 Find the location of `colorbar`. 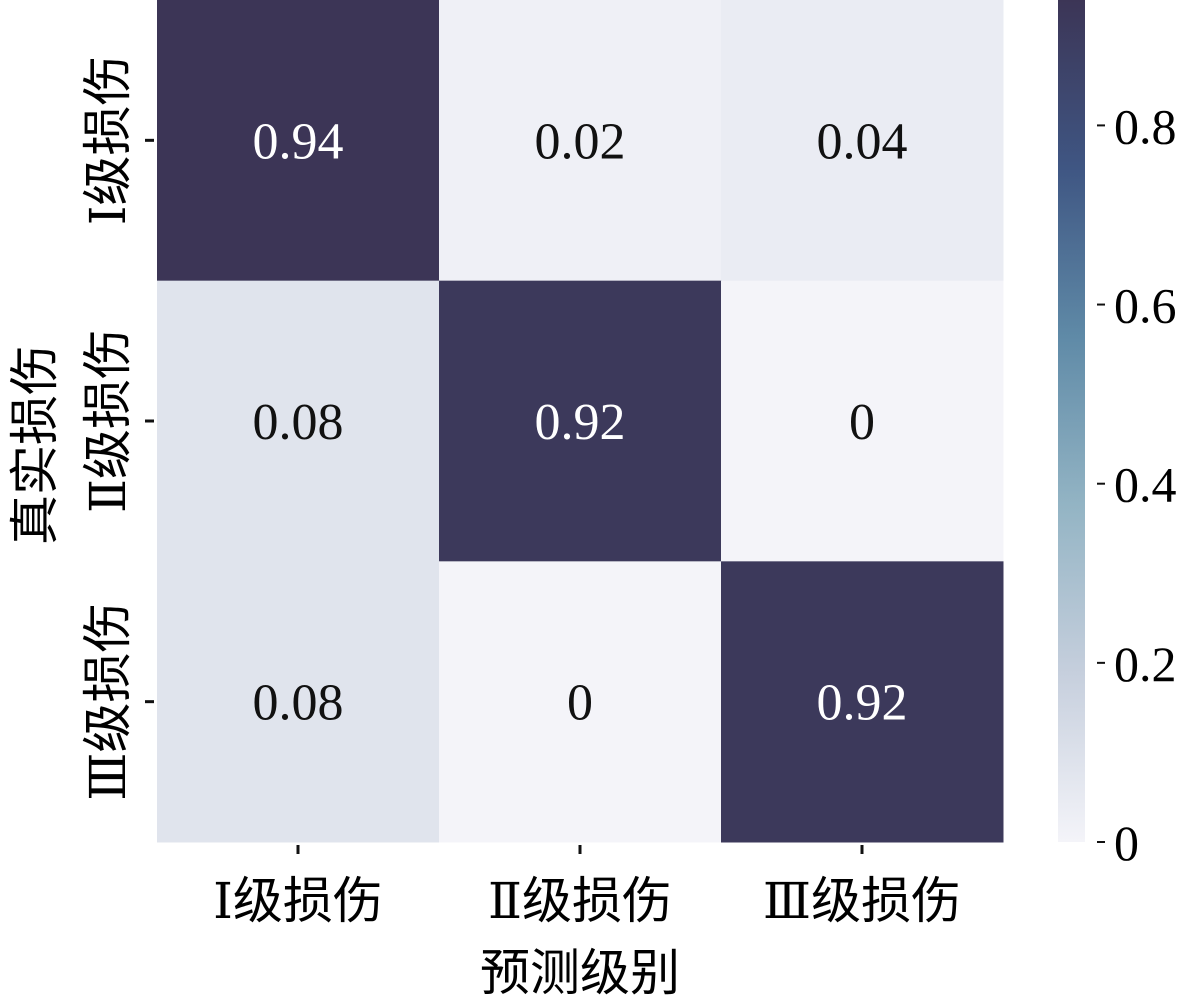

colorbar is located at coordinates (1071, 421).